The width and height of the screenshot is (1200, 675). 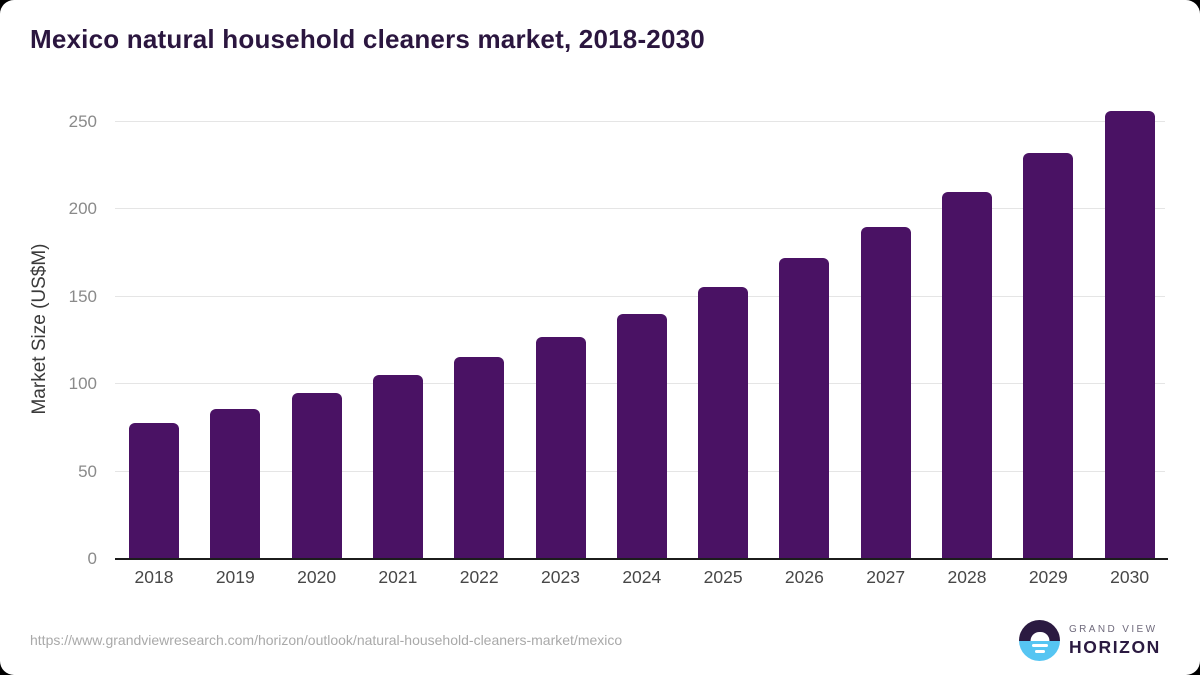 What do you see at coordinates (642, 577) in the screenshot?
I see `x-tick-label-2024: 2024` at bounding box center [642, 577].